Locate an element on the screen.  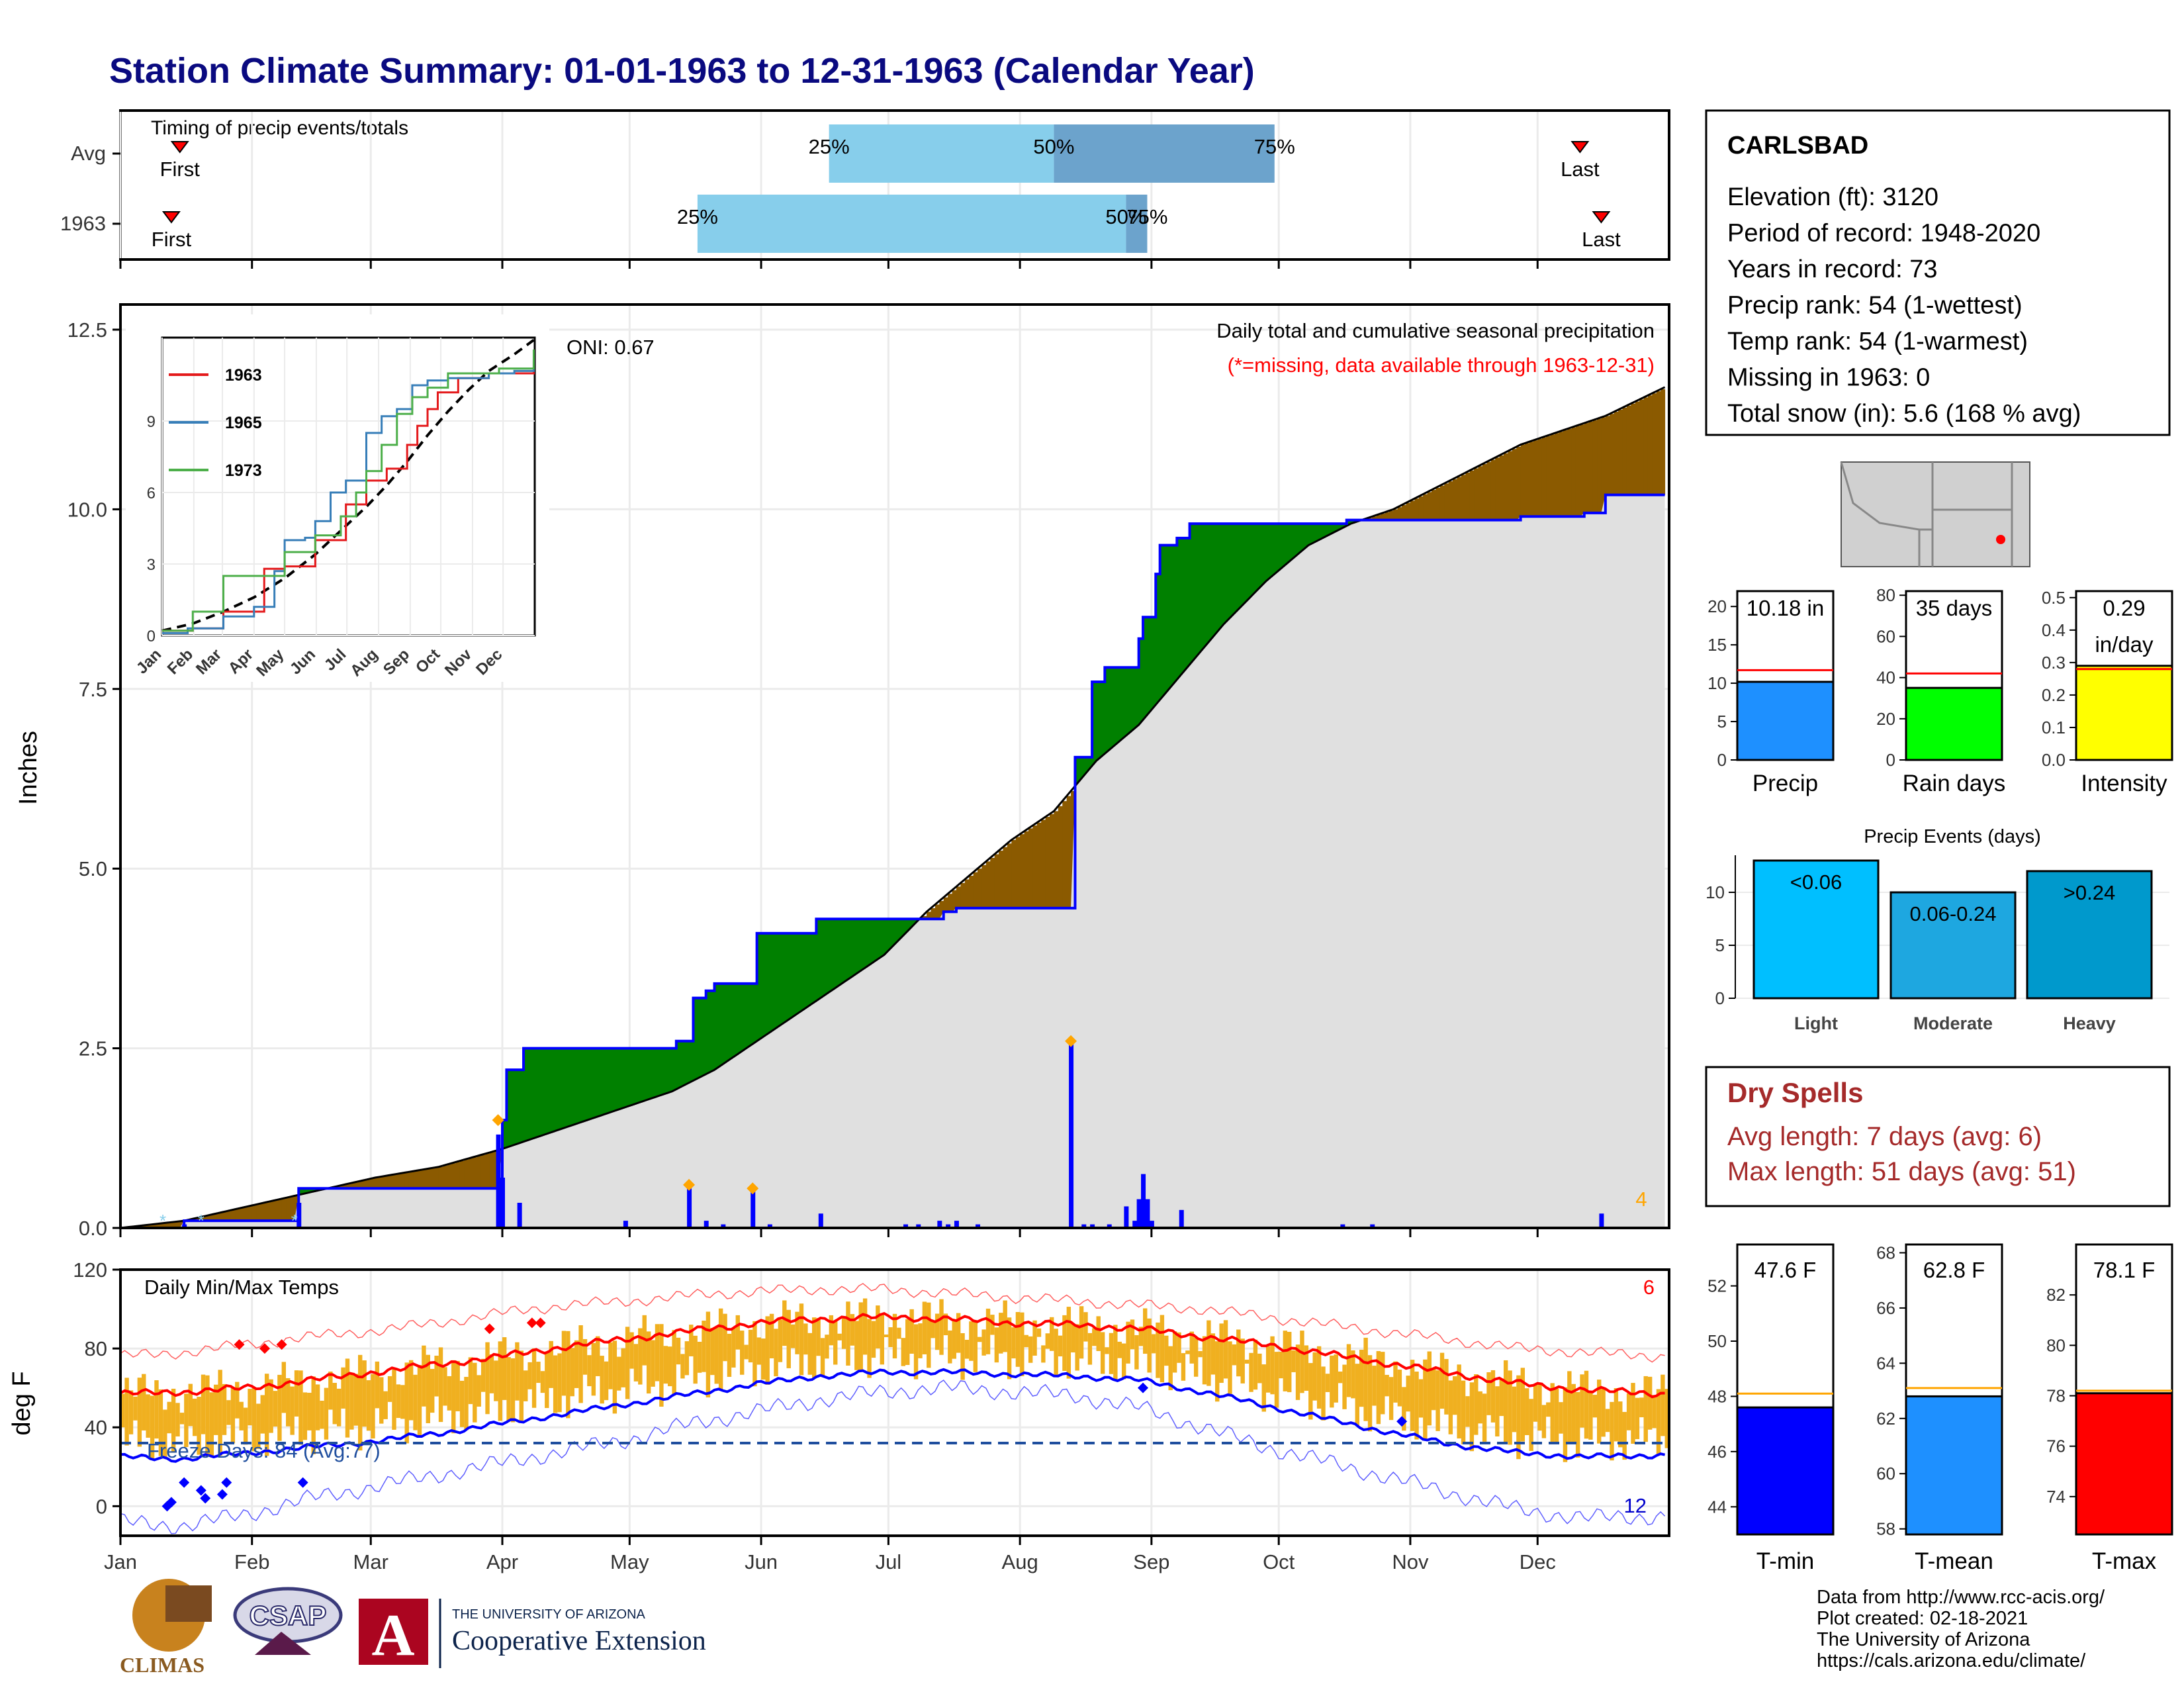
timing-bar-low is located at coordinates (941, 153).